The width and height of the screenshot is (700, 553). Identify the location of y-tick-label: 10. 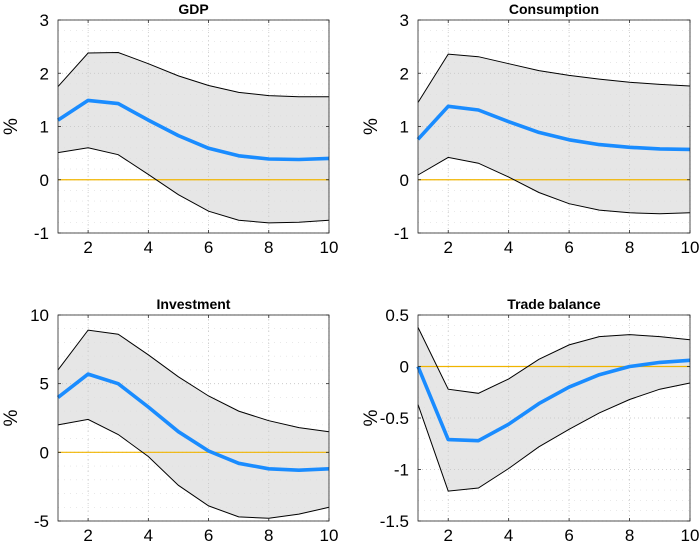
(39, 315).